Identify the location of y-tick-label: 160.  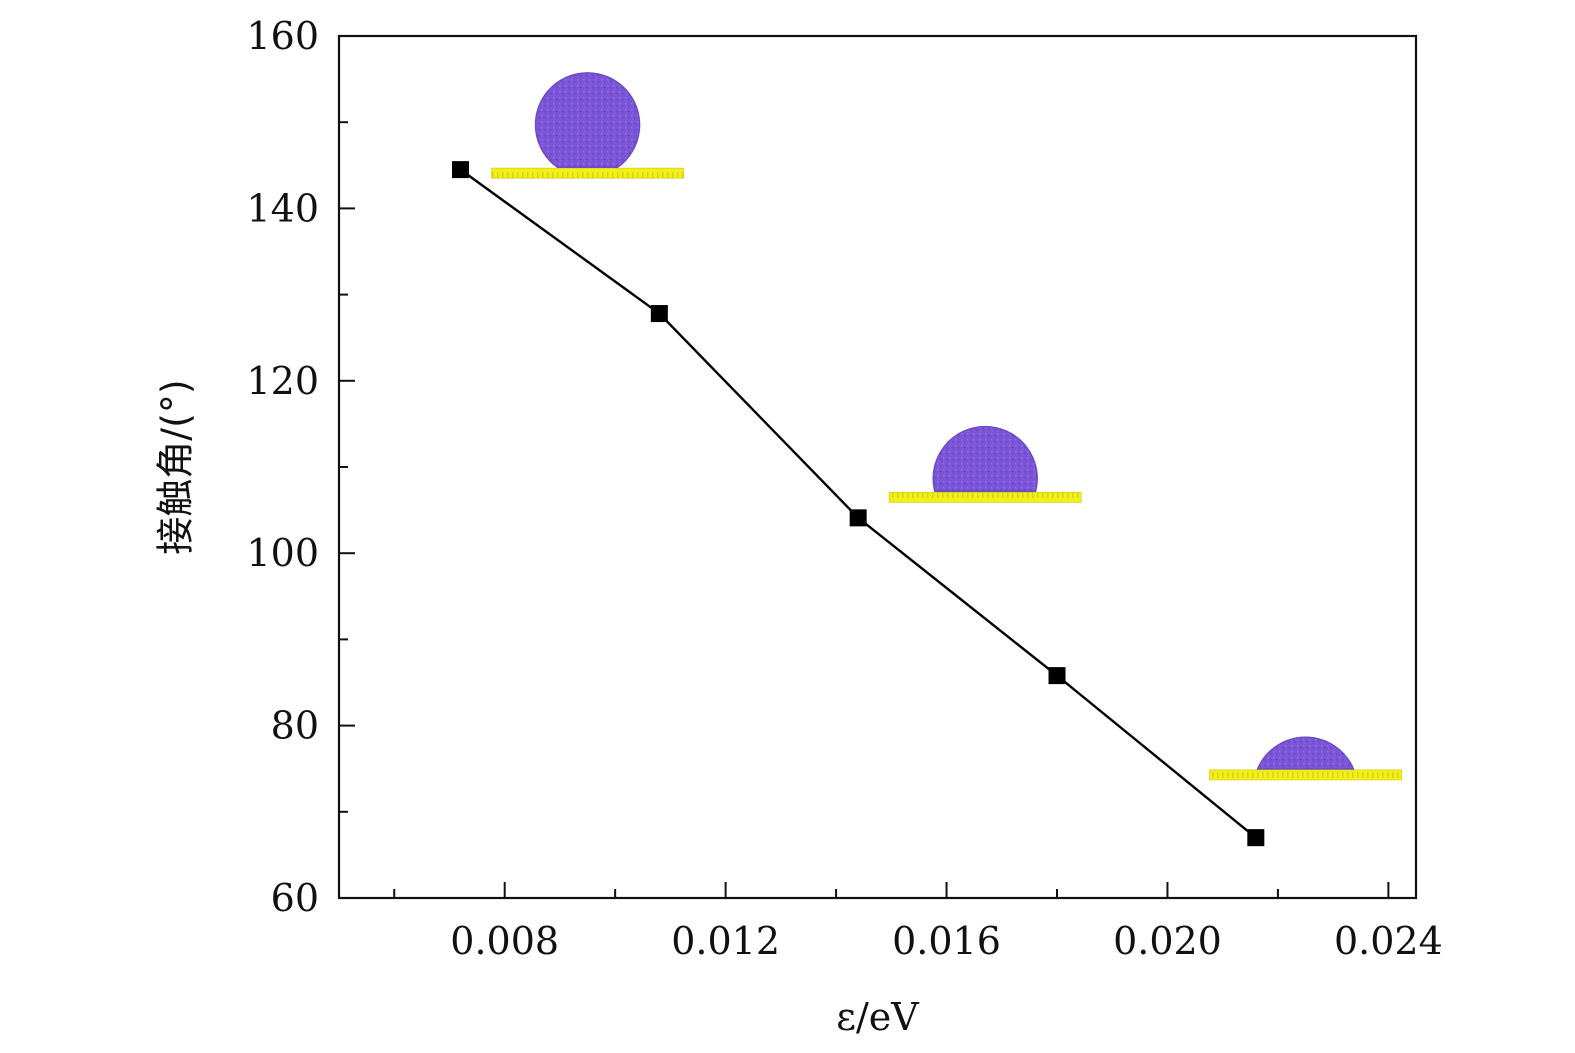
(282, 36).